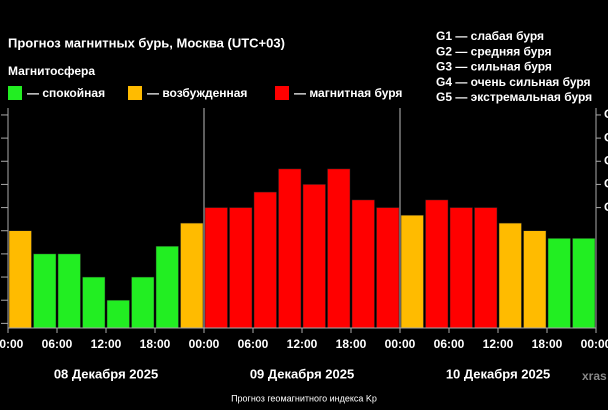 The height and width of the screenshot is (410, 608). I want to click on right-tick-label: G1, so click(606, 207).